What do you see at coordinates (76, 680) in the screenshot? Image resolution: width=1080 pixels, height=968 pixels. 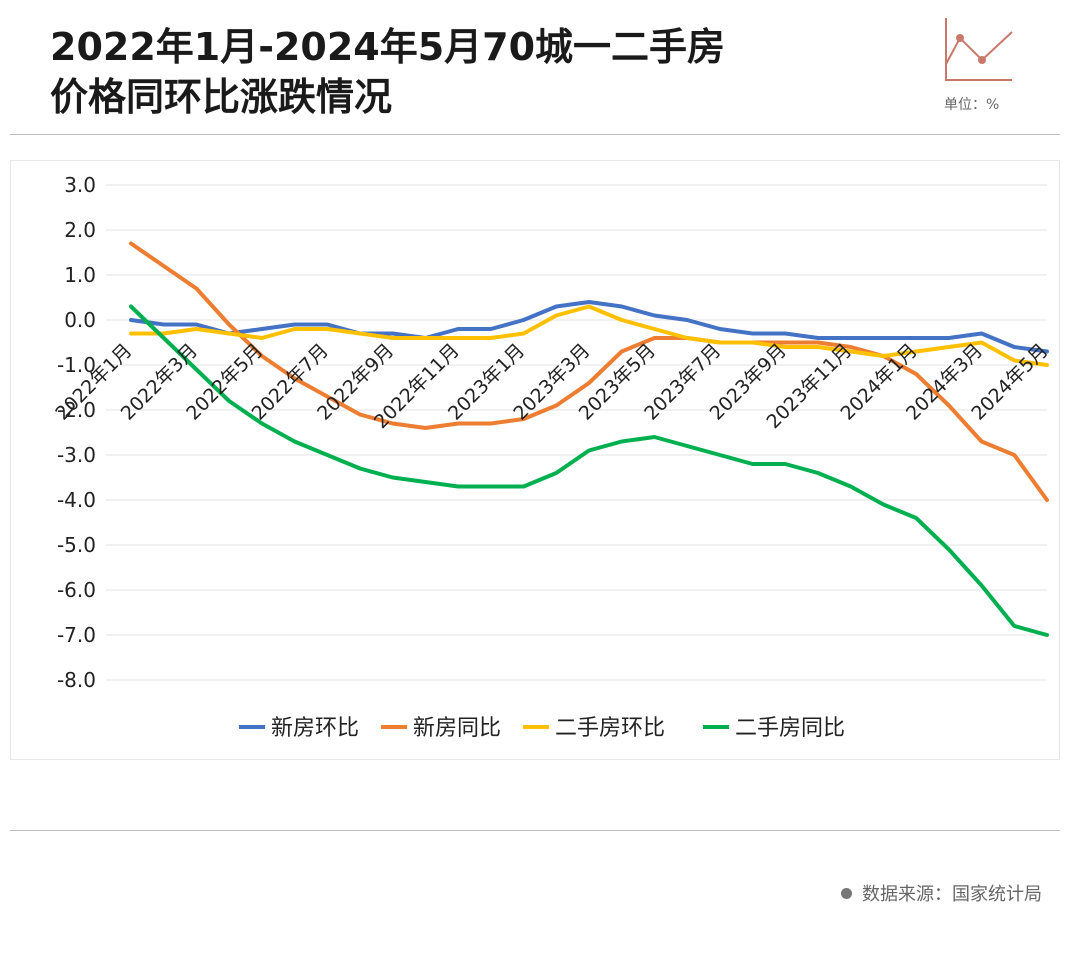 I see `y-tick-label: -8.0` at bounding box center [76, 680].